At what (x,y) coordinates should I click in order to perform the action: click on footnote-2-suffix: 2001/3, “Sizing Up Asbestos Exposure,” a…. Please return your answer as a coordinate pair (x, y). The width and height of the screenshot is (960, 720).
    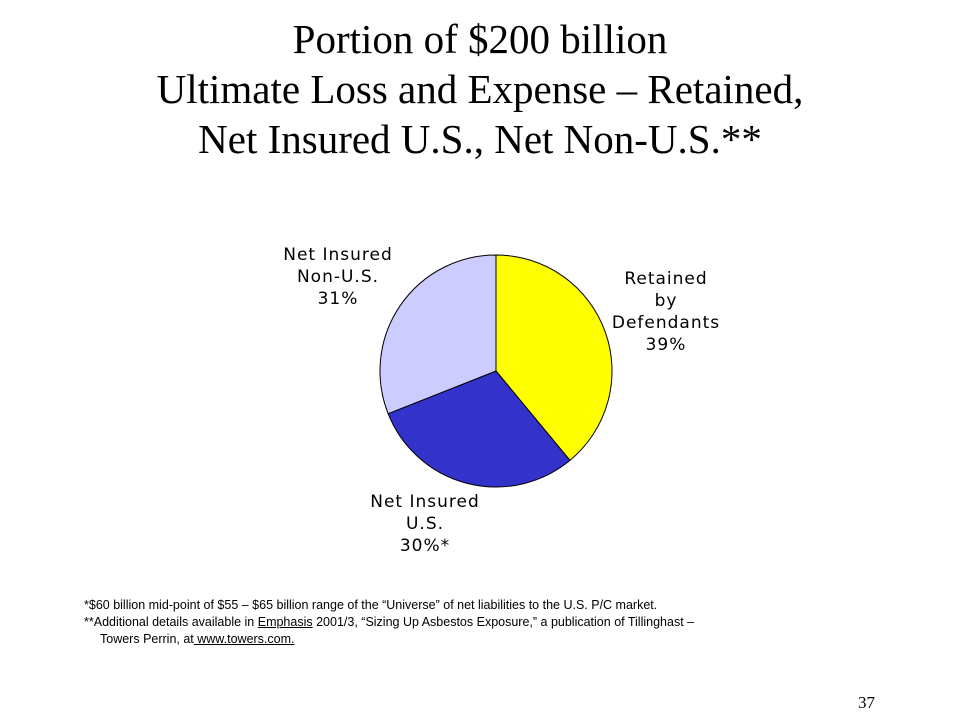
    Looking at the image, I should click on (503, 622).